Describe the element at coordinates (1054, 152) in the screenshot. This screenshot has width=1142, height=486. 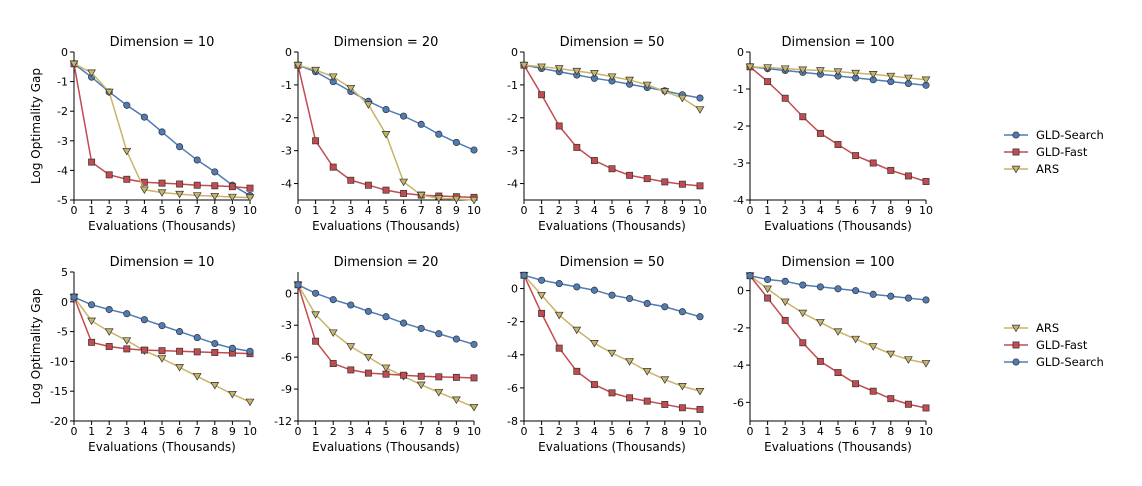
I see `legend-row-0: GLD-Search GLD-Fast ARS` at that location.